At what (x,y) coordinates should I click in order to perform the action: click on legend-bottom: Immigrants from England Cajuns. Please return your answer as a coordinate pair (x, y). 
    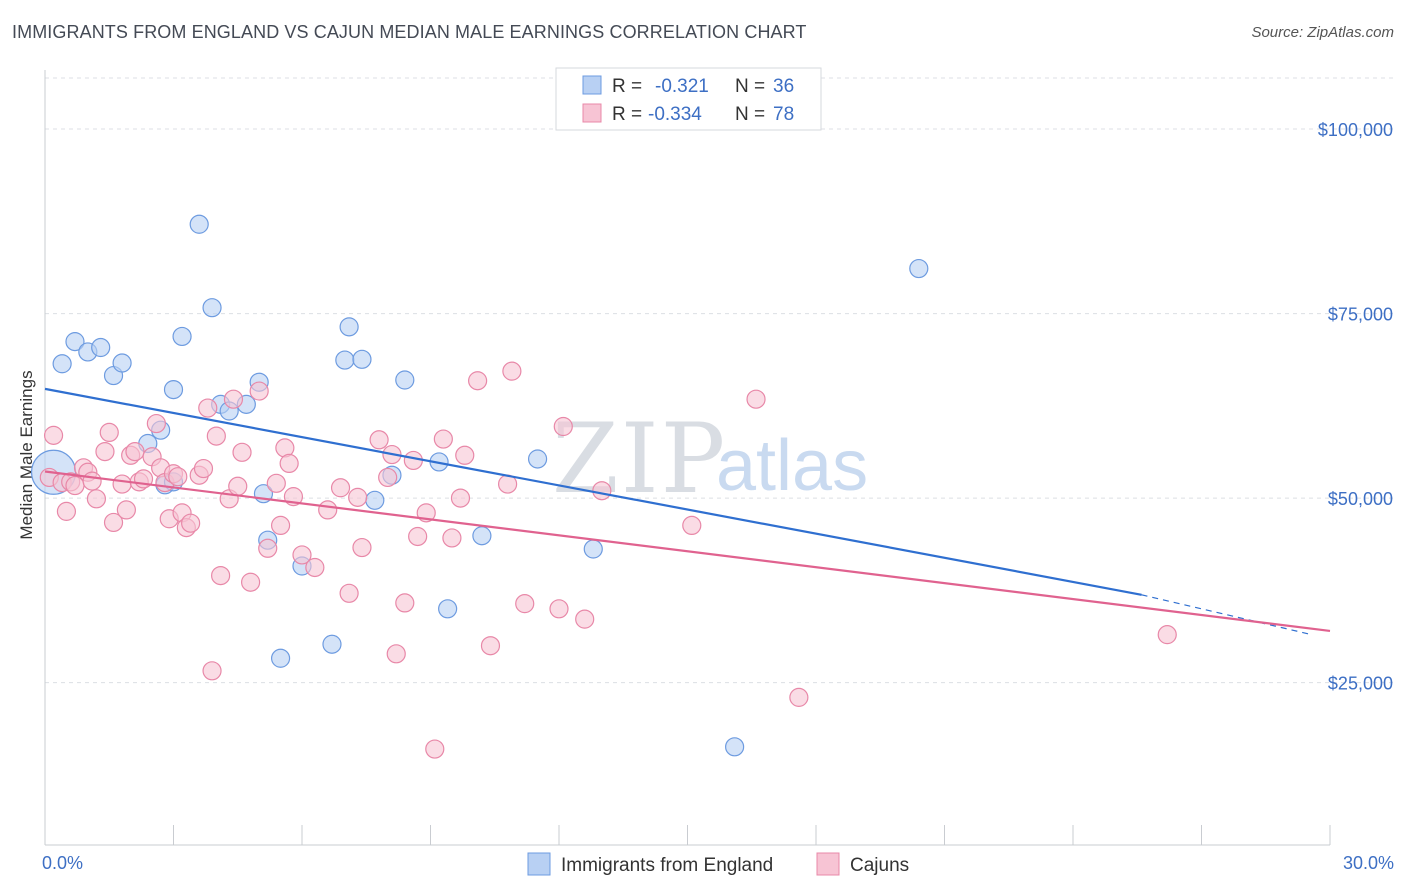
    Looking at the image, I should click on (718, 864).